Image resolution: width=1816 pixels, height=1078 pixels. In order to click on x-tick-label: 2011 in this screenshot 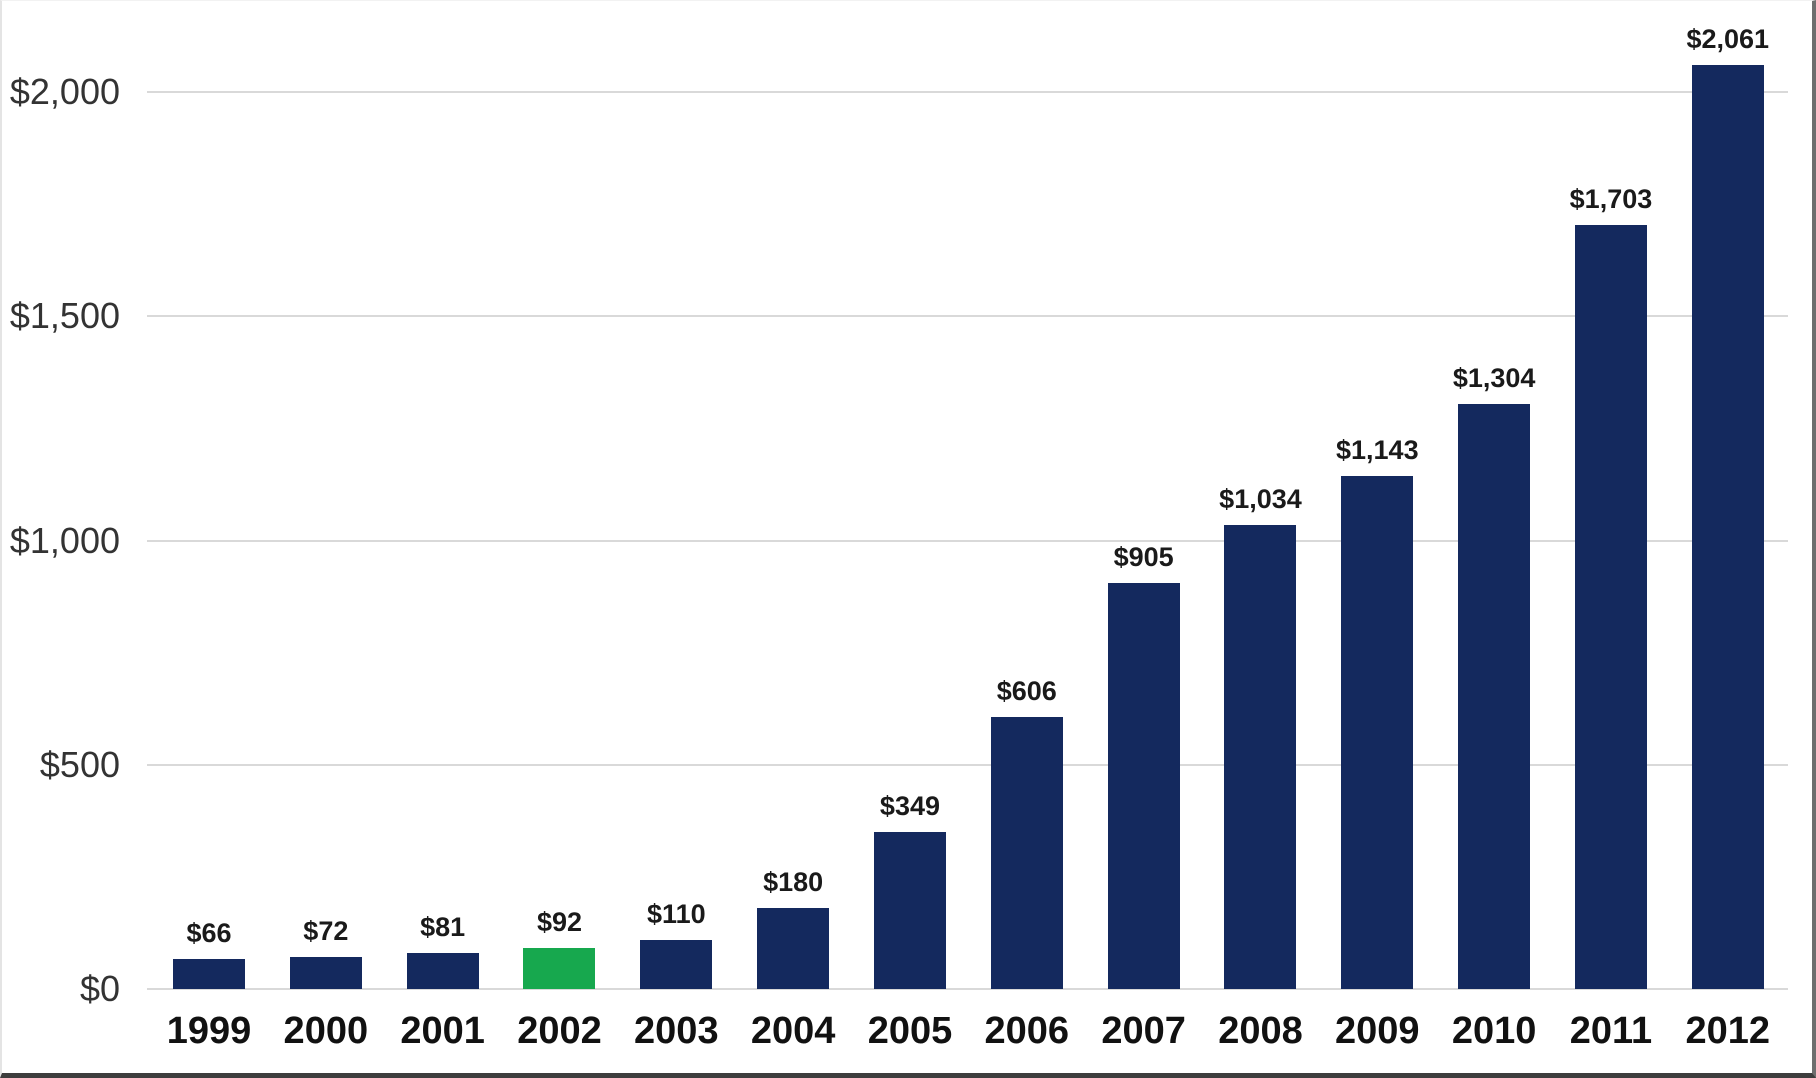, I will do `click(1611, 1031)`.